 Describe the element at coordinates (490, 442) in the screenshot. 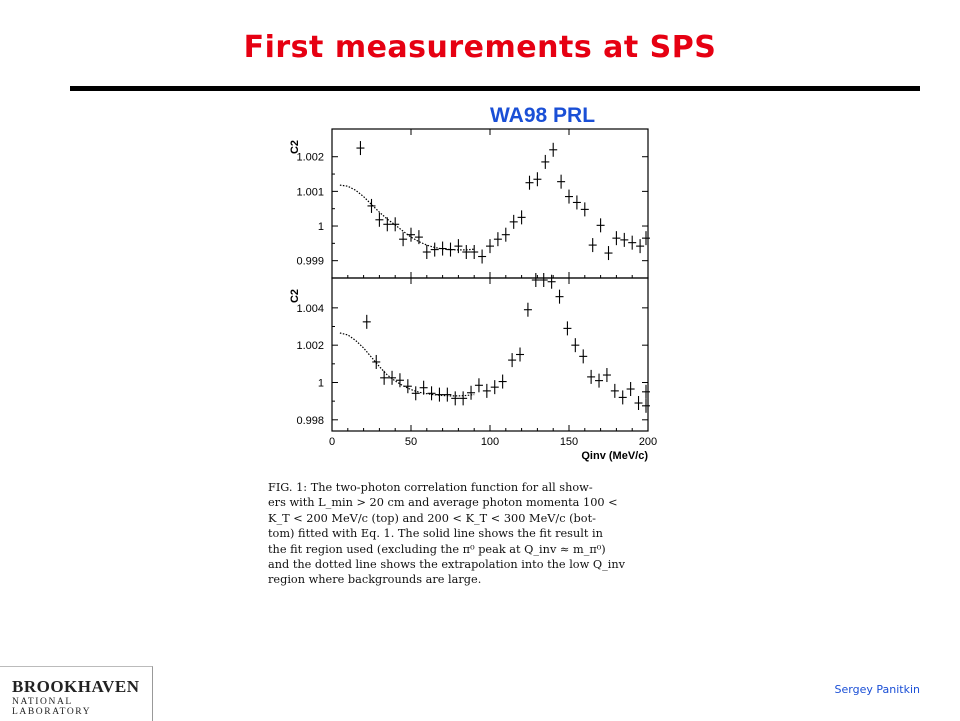

I see `x-tick-label: 100` at that location.